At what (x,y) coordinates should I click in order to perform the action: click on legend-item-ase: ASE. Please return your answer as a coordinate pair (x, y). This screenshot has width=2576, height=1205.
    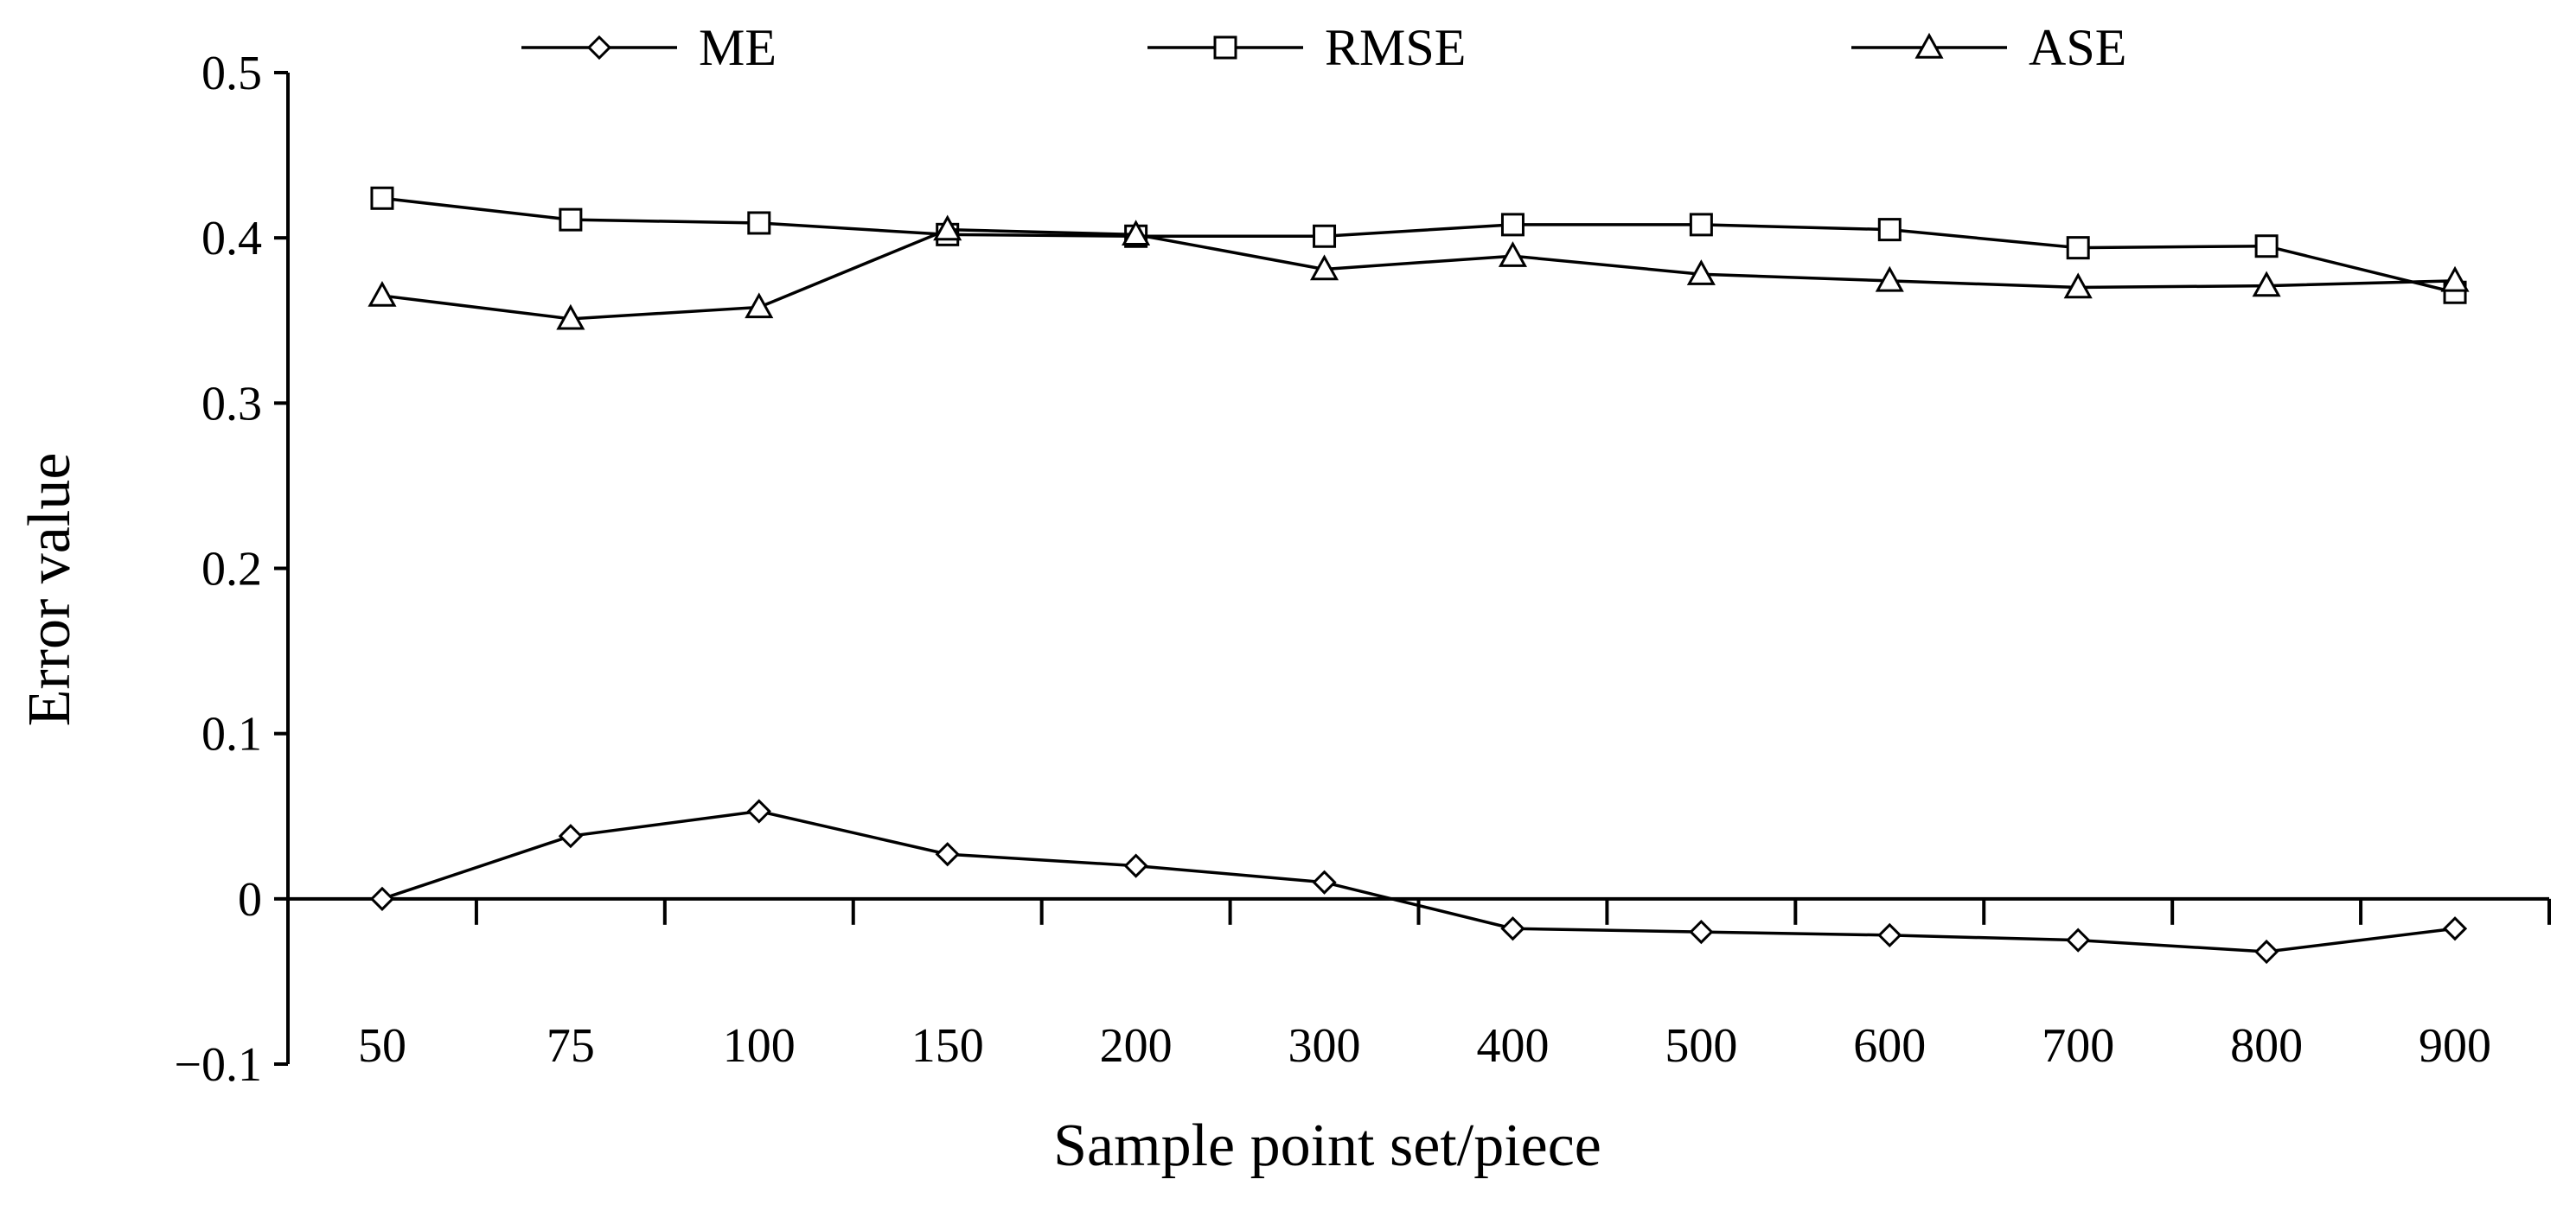
    Looking at the image, I should click on (1989, 48).